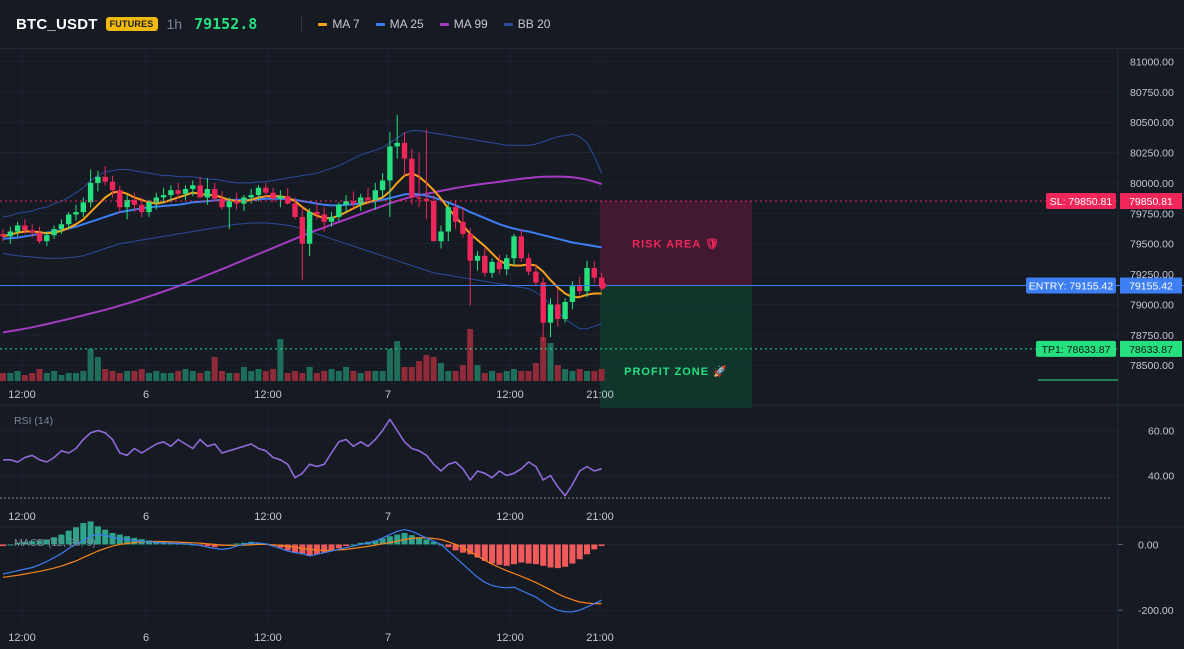 This screenshot has height=649, width=1184. Describe the element at coordinates (1104, 285) in the screenshot. I see `entry-level-tag: ENTRY: 79155.42 79155.42` at that location.